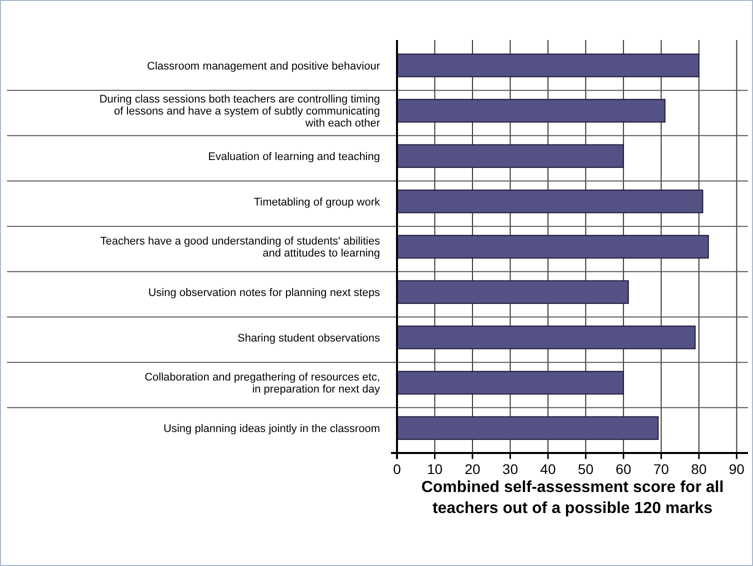  Describe the element at coordinates (548, 469) in the screenshot. I see `x-tick-label: 40` at that location.